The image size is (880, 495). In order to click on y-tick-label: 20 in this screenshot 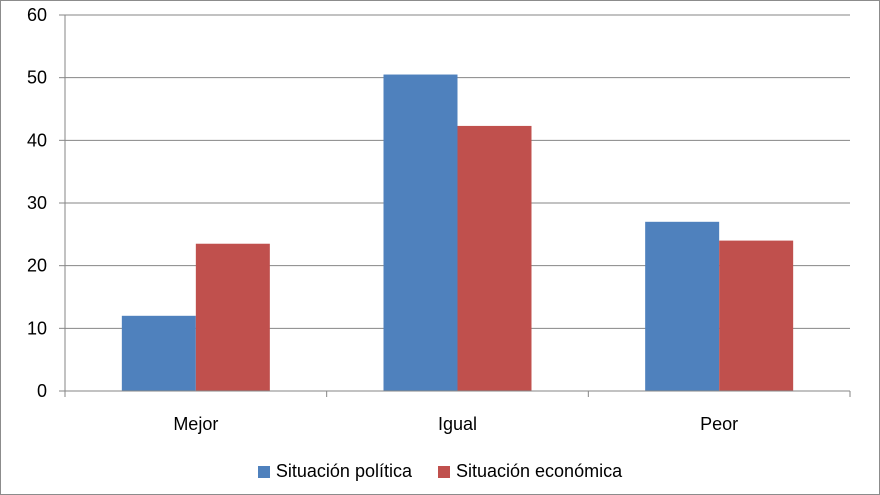, I will do `click(37, 266)`.